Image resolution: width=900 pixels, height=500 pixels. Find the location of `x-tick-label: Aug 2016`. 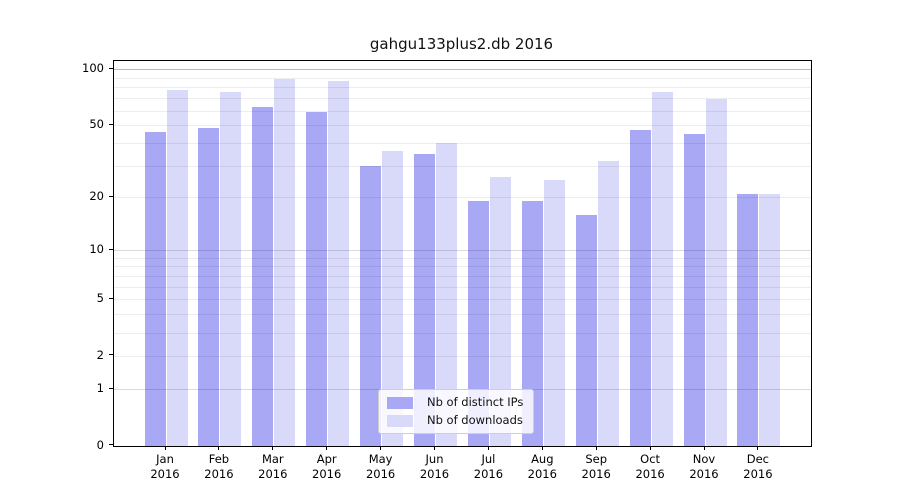

x-tick-label: Aug 2016 is located at coordinates (542, 466).